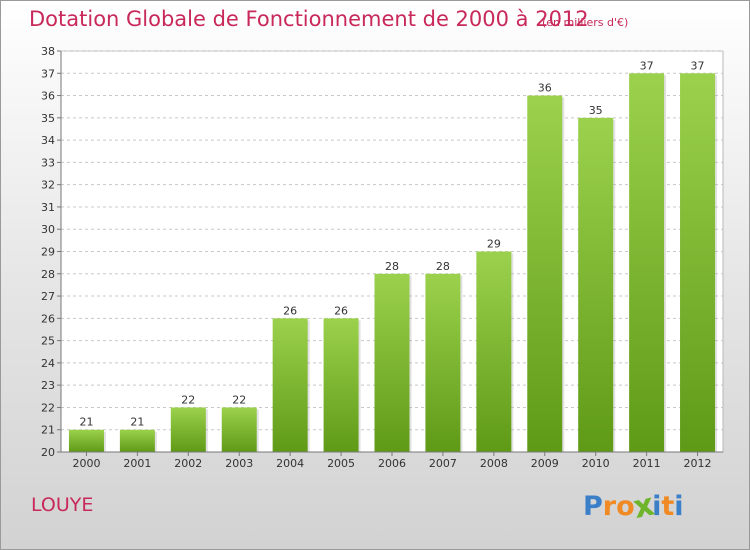 Image resolution: width=750 pixels, height=550 pixels. I want to click on commune-name: LOUYE, so click(62, 505).